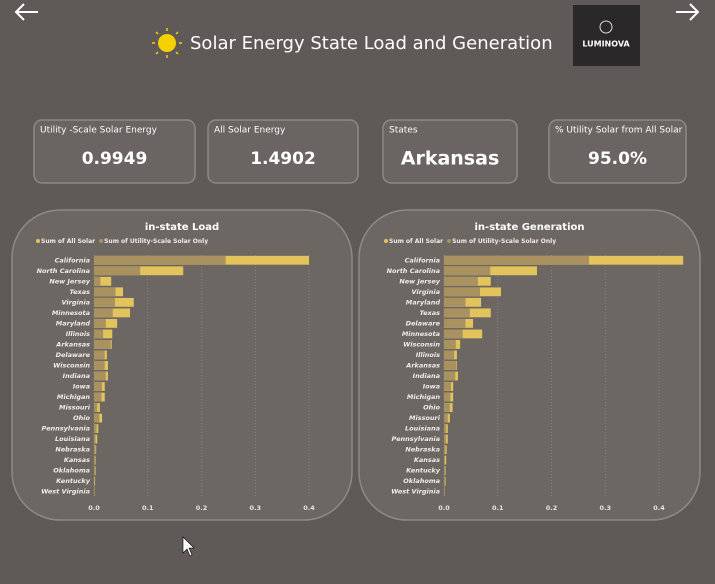 The width and height of the screenshot is (715, 584). What do you see at coordinates (72, 439) in the screenshot?
I see `y-tick-label: Louisiana` at bounding box center [72, 439].